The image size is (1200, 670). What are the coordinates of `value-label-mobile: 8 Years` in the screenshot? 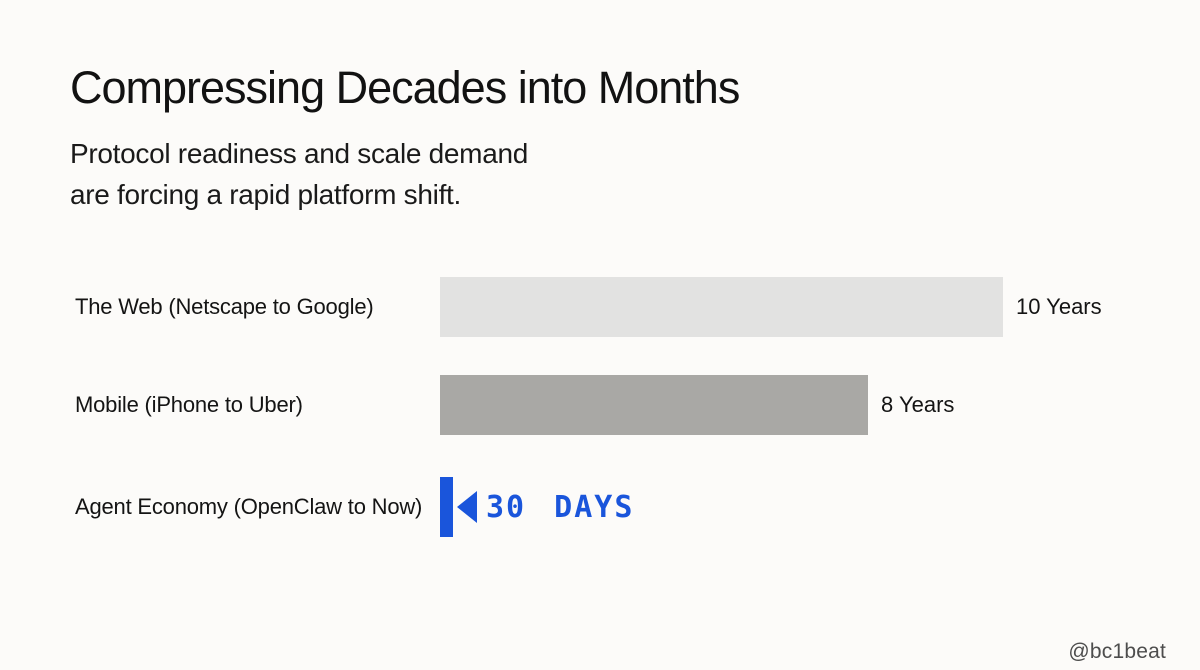 It's located at (918, 404).